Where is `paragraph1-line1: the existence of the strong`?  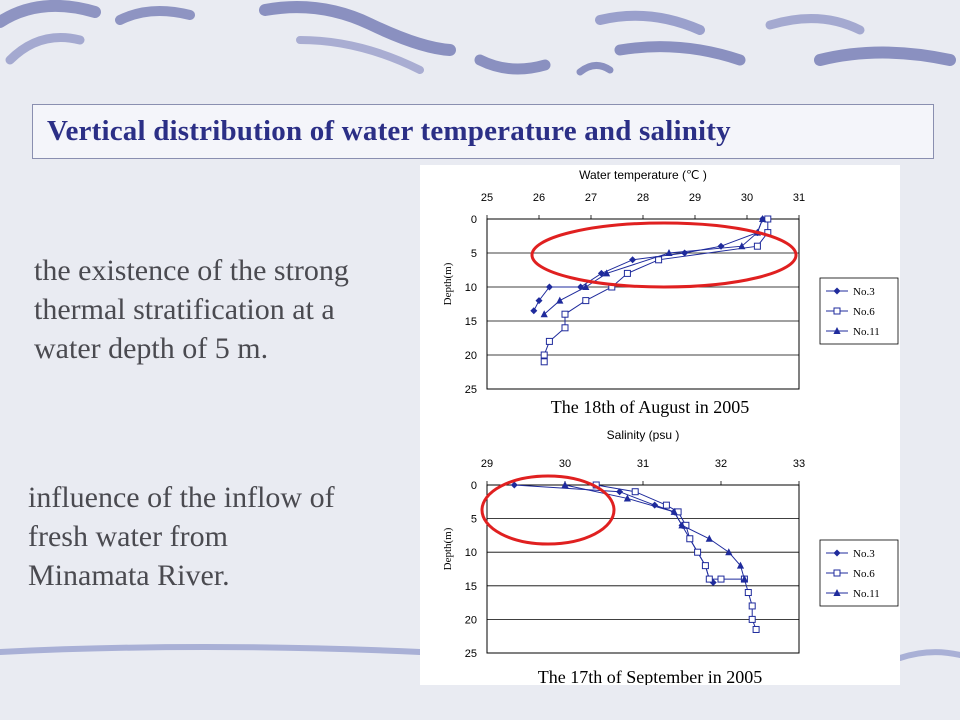 paragraph1-line1: the existence of the strong is located at coordinates (191, 270).